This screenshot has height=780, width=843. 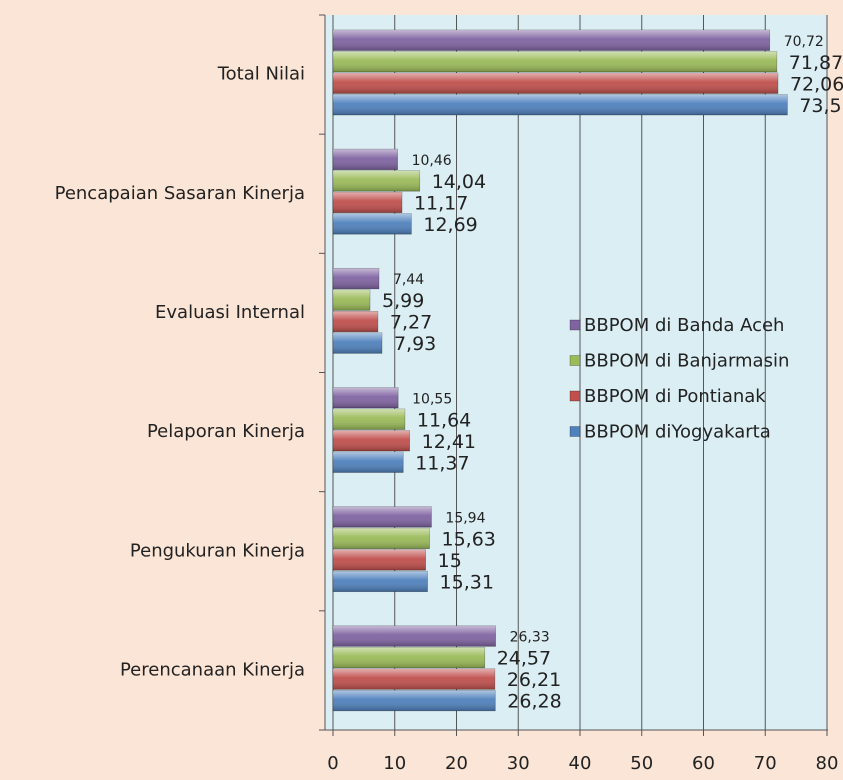 I want to click on y-tick-label: Pelaporan Kinerja, so click(x=226, y=431).